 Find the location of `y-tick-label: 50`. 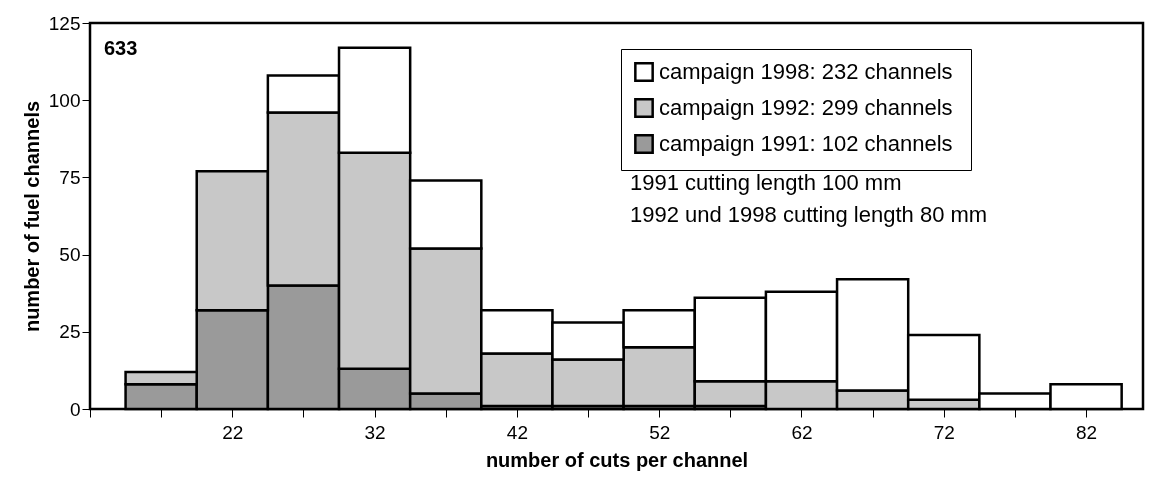

y-tick-label: 50 is located at coordinates (70, 255).